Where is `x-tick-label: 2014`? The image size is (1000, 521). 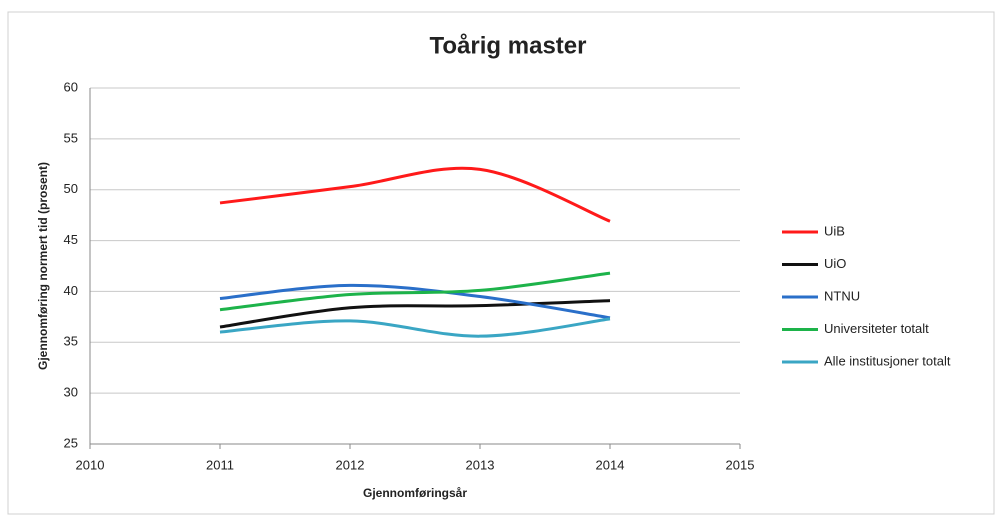
x-tick-label: 2014 is located at coordinates (610, 464).